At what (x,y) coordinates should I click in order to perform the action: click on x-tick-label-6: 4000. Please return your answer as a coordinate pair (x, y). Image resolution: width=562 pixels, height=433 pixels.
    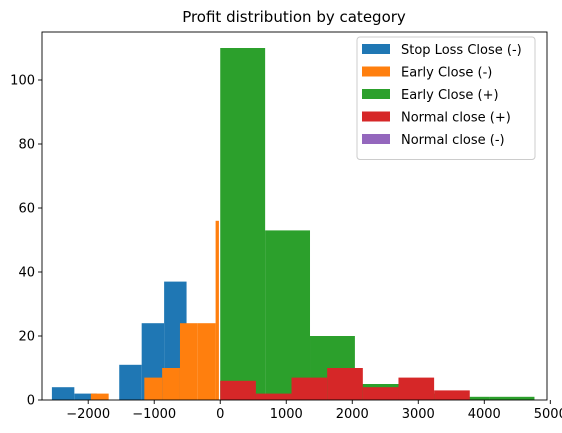
    Looking at the image, I should click on (484, 414).